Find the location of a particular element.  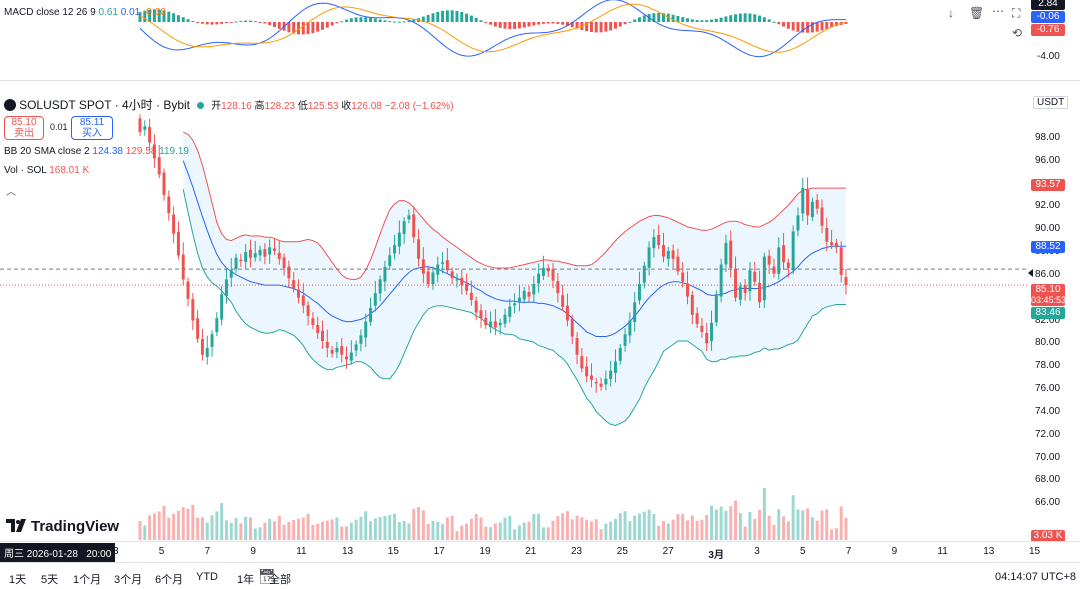

trash-icon: 🗑︎ is located at coordinates (977, 13).